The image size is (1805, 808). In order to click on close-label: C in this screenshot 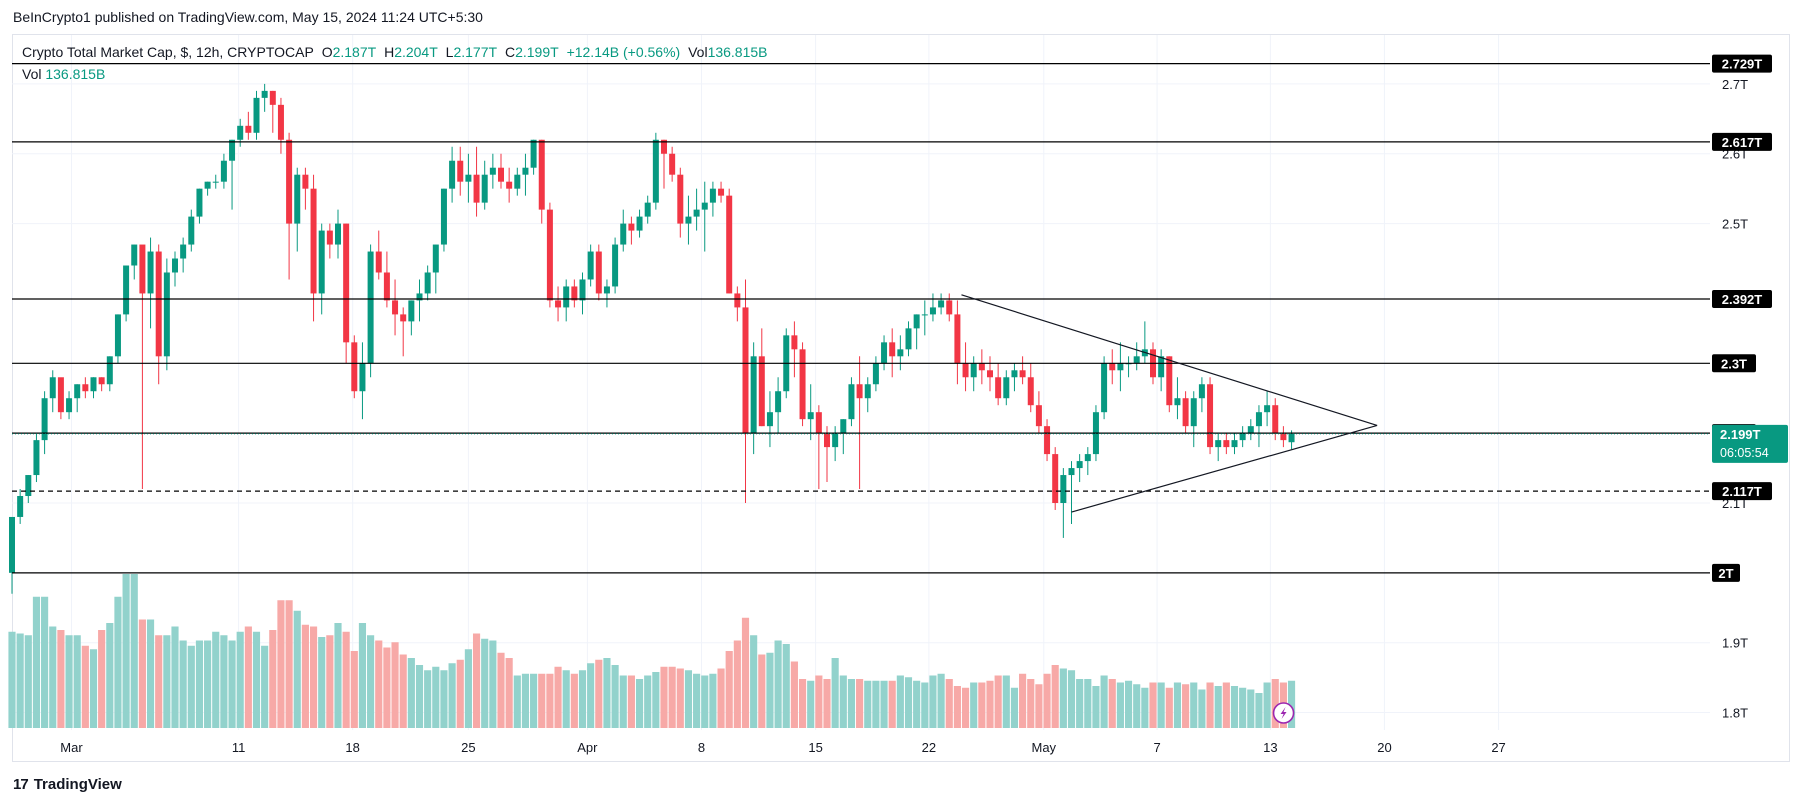, I will do `click(510, 52)`.